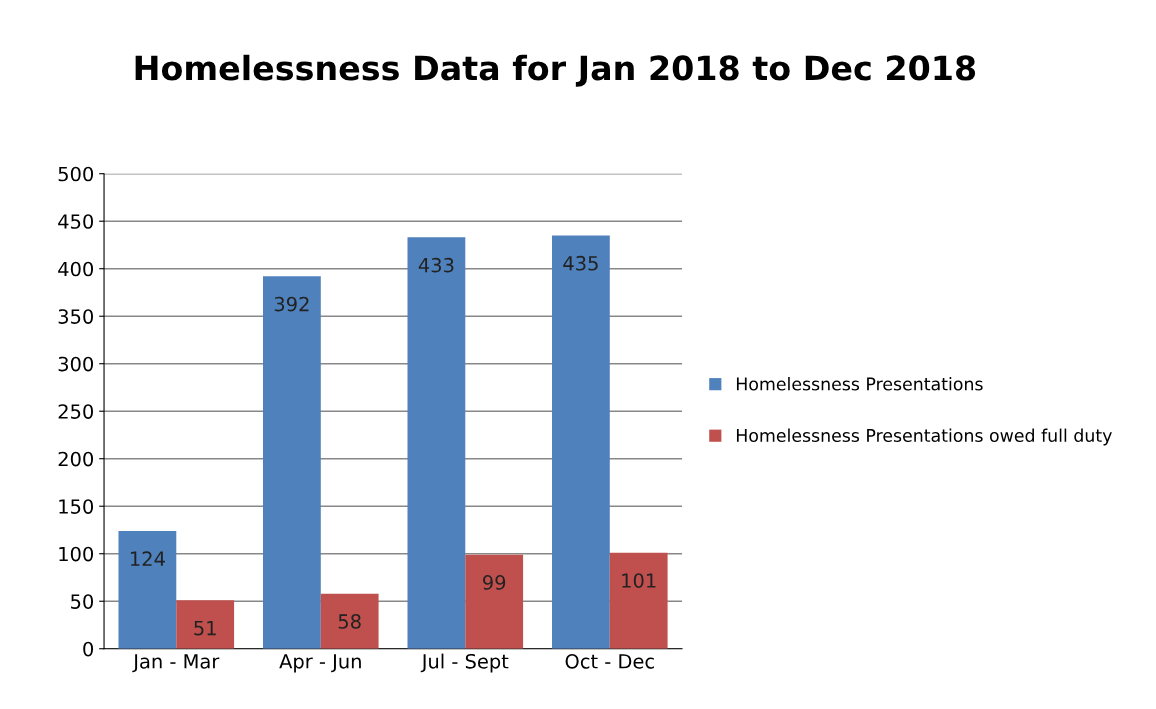  I want to click on data-label: 99, so click(494, 582).